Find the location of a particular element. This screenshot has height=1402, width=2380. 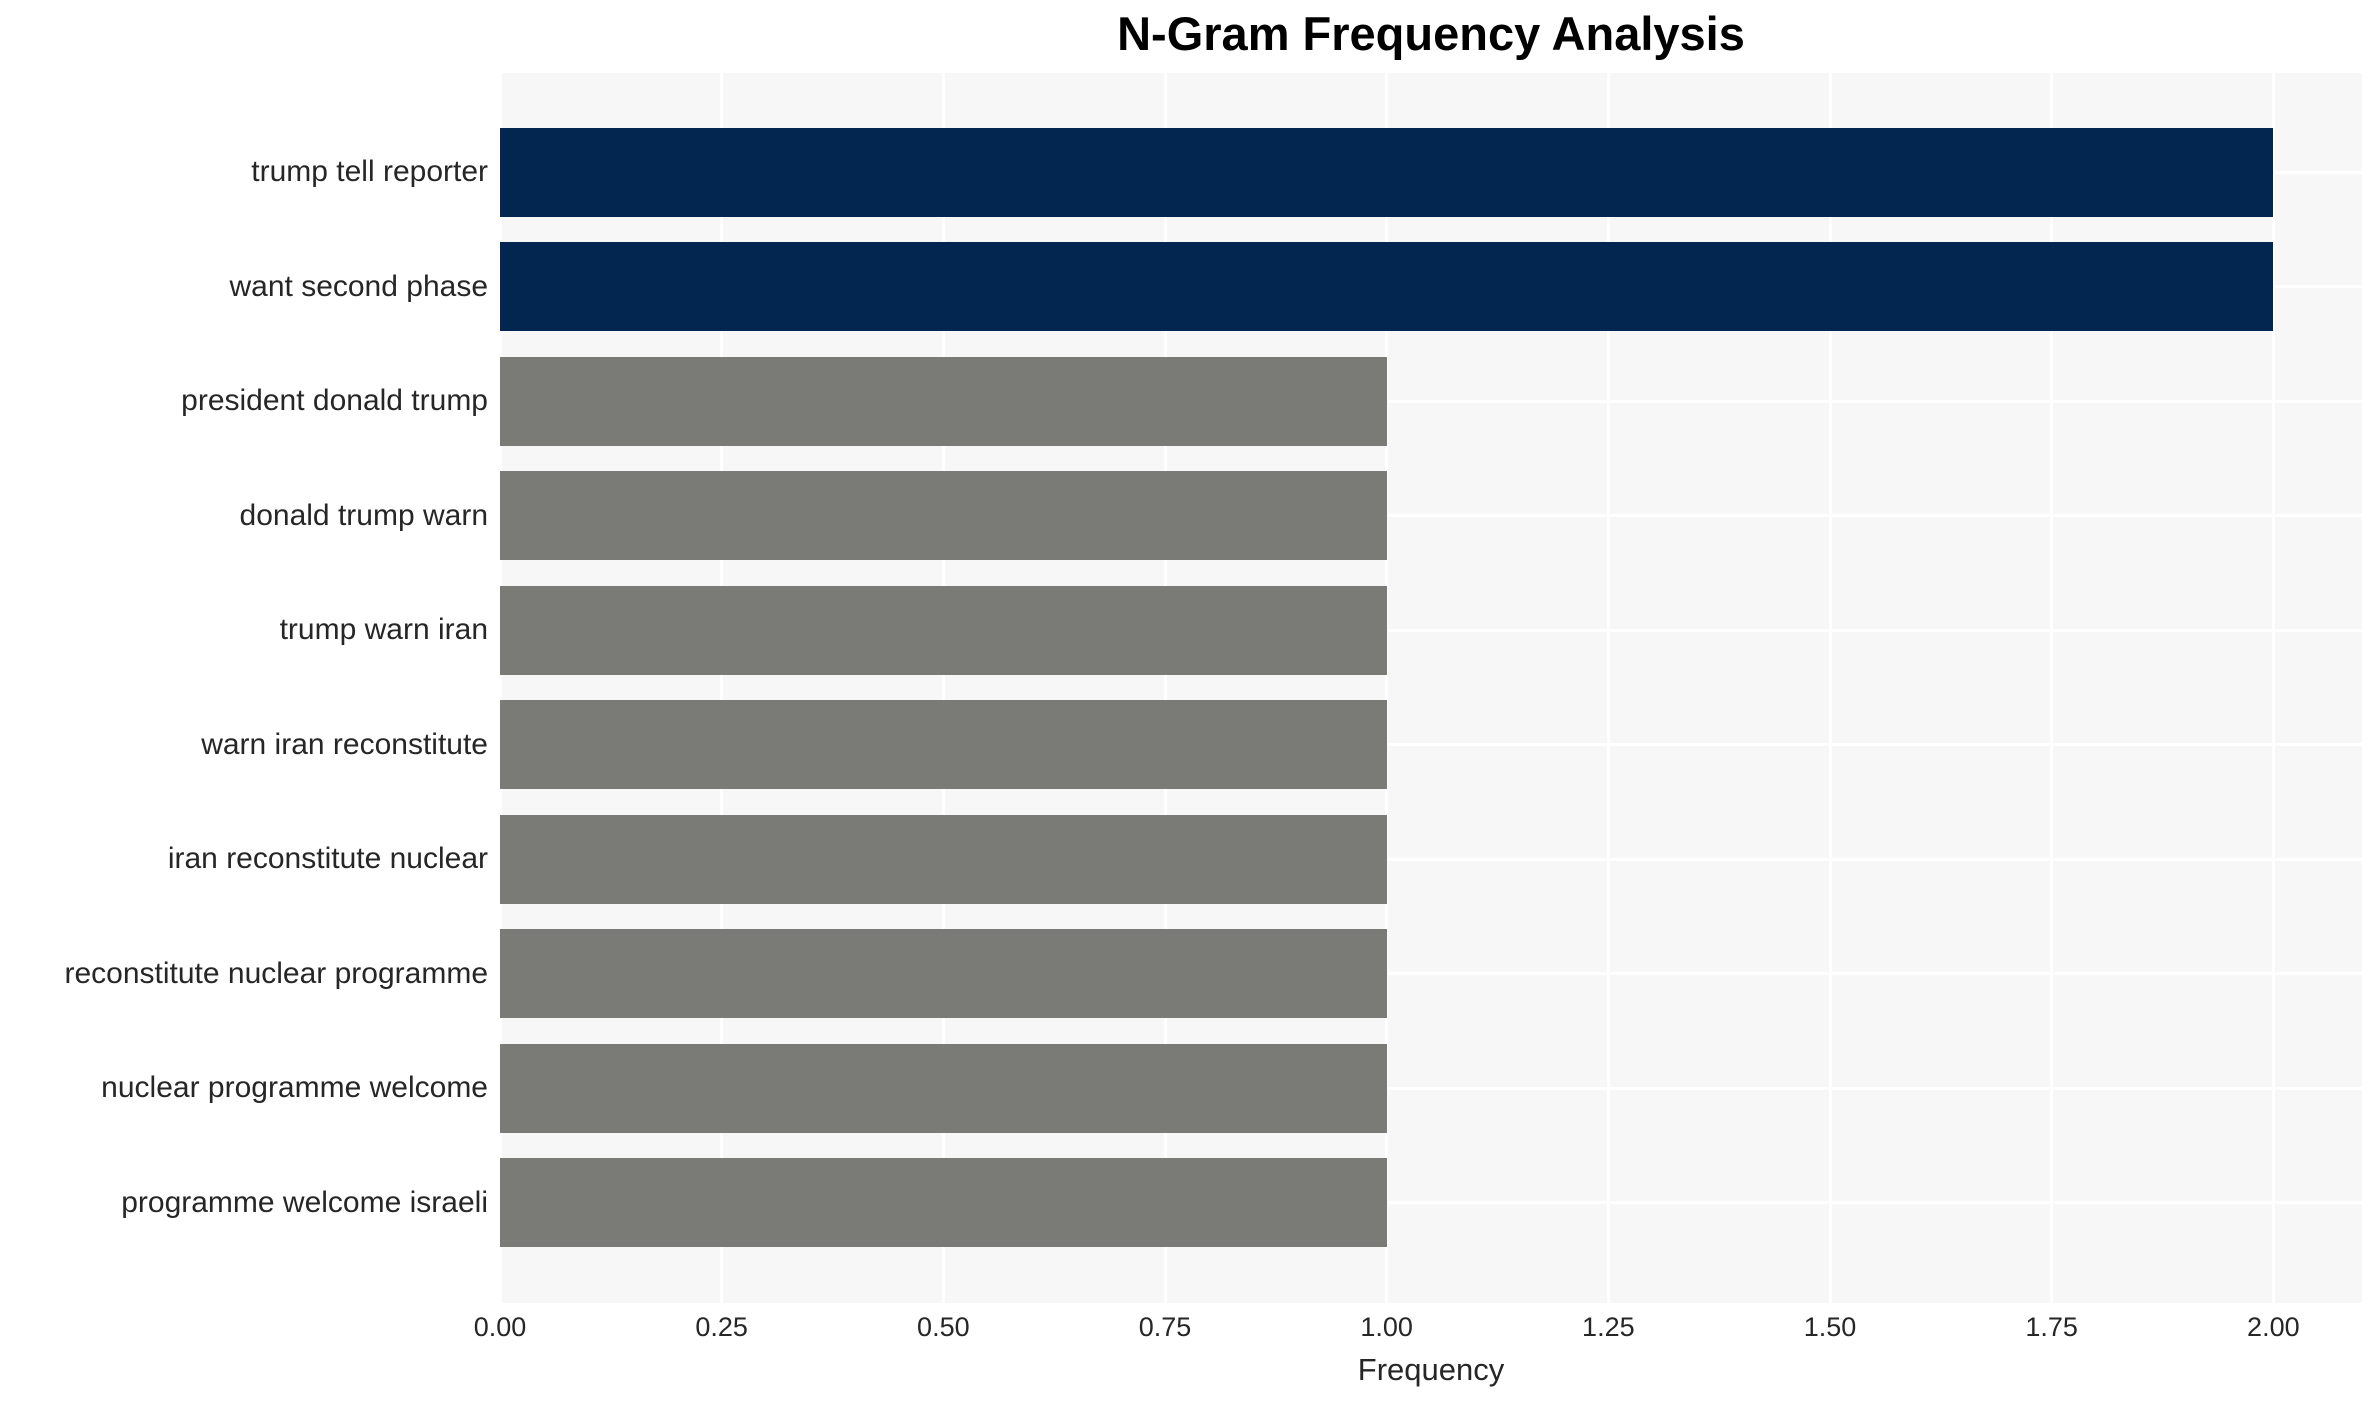

bar-nuclear-programme-welcome is located at coordinates (943, 1088).